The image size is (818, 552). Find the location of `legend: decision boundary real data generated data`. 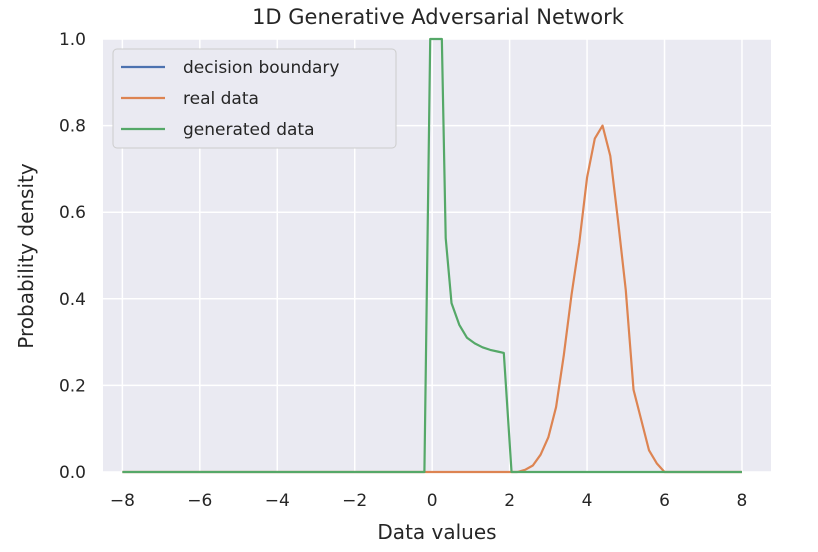

legend: decision boundary real data generated data is located at coordinates (254, 98).